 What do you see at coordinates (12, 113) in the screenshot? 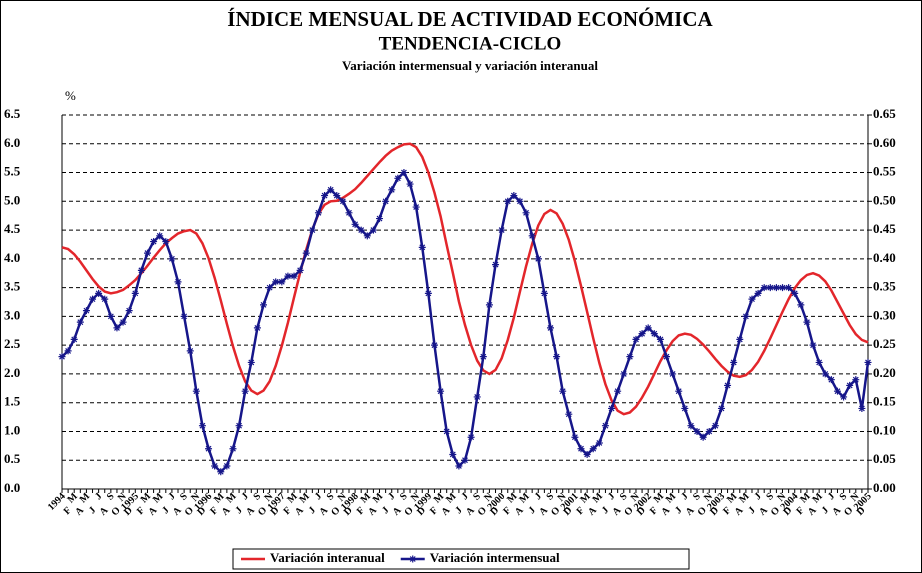
I see `y-tick-label: 6.5` at bounding box center [12, 113].